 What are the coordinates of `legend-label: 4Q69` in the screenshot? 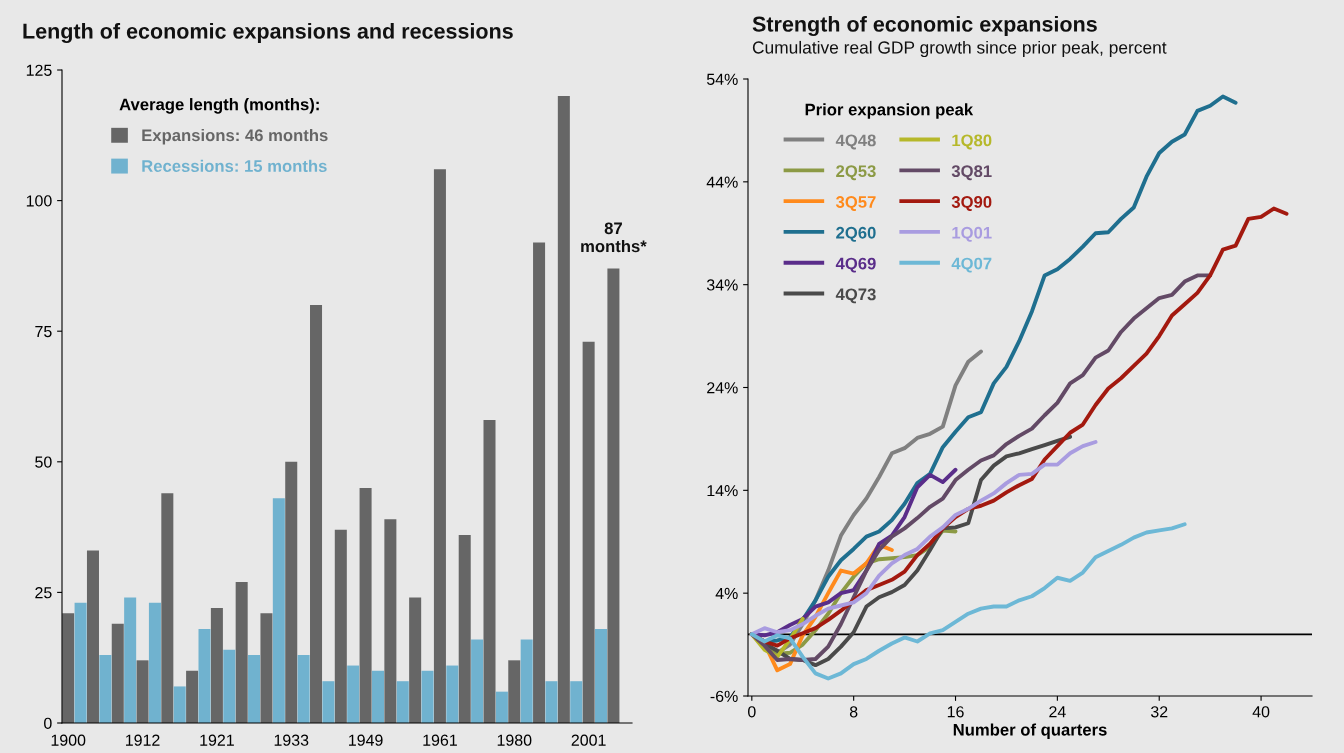 It's located at (855, 265).